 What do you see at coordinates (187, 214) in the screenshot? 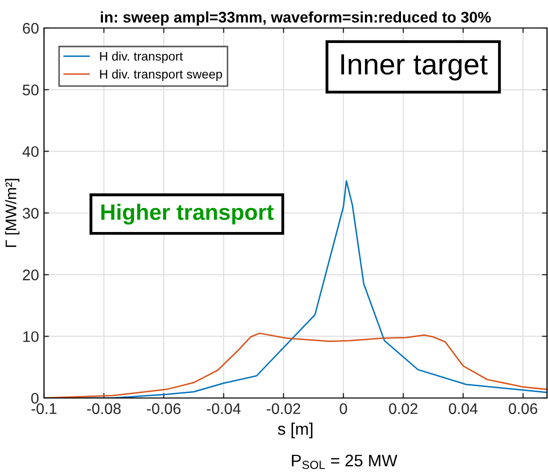
I see `annotation: Higher transport` at bounding box center [187, 214].